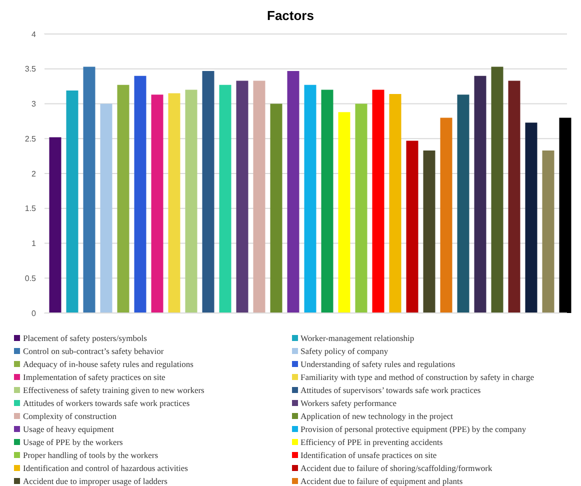 The image size is (581, 486). What do you see at coordinates (113, 390) in the screenshot?
I see `legend-label: Effectiveness of safety training given to new workers` at bounding box center [113, 390].